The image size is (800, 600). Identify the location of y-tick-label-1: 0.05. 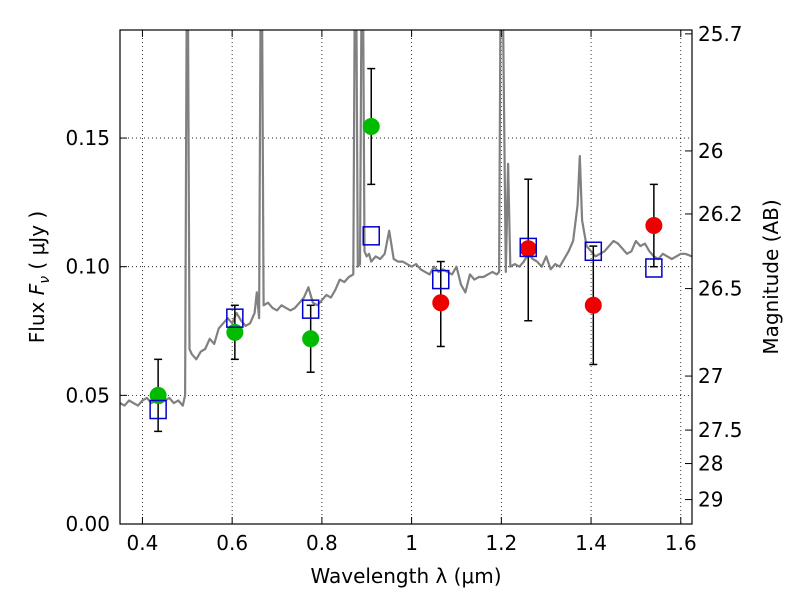
(87, 395).